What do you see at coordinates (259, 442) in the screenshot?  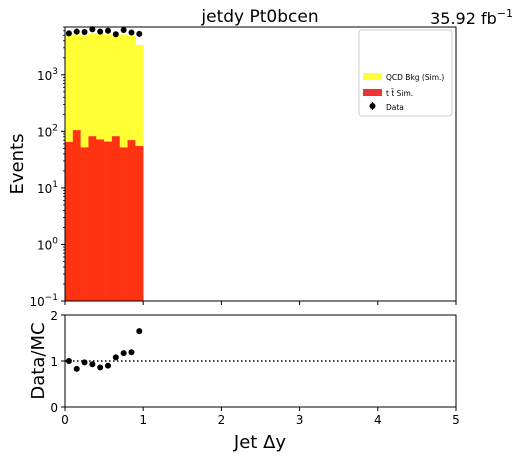 I see `x-axis-label: Jet Δy` at bounding box center [259, 442].